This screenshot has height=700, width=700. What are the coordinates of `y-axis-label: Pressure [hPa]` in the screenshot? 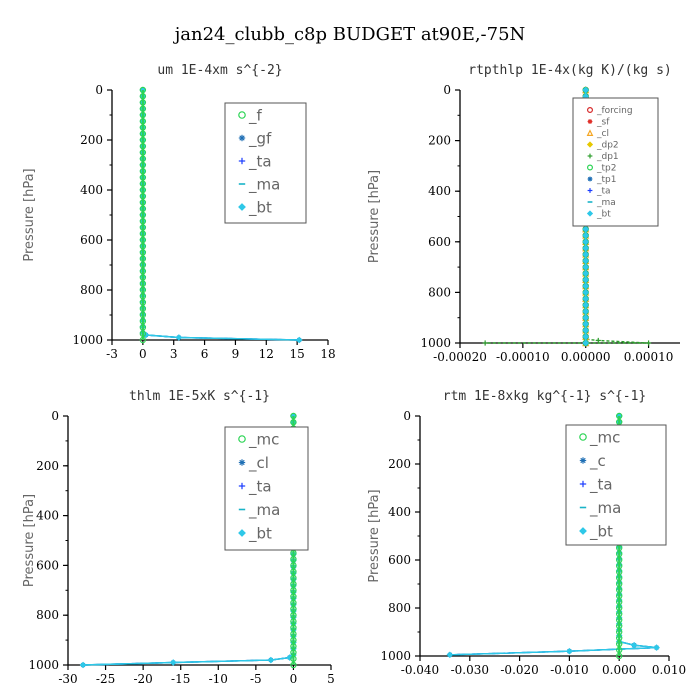 It's located at (29, 214).